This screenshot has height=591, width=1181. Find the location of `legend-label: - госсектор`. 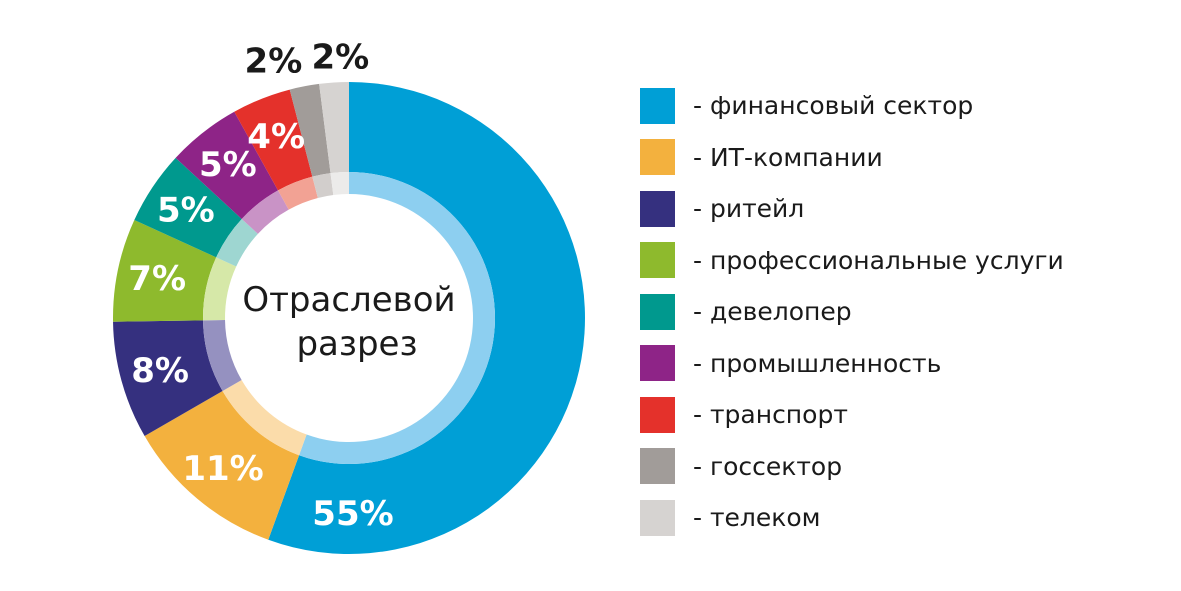

legend-label: - госсектор is located at coordinates (768, 466).